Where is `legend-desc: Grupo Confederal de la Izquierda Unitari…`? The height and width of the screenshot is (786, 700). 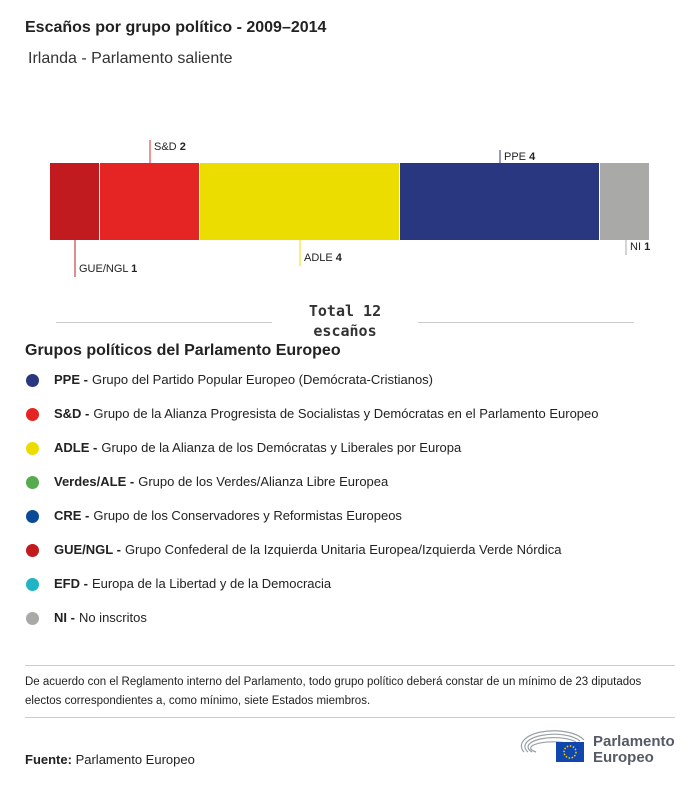
legend-desc: Grupo Confederal de la Izquierda Unitari… is located at coordinates (343, 549).